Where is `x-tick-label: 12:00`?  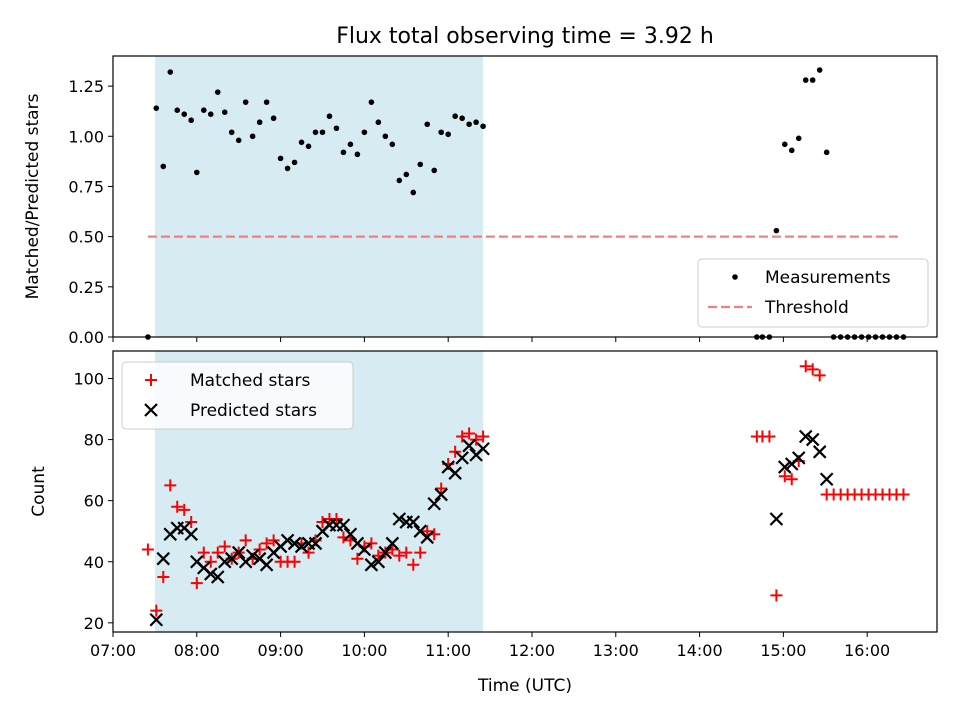 x-tick-label: 12:00 is located at coordinates (532, 650).